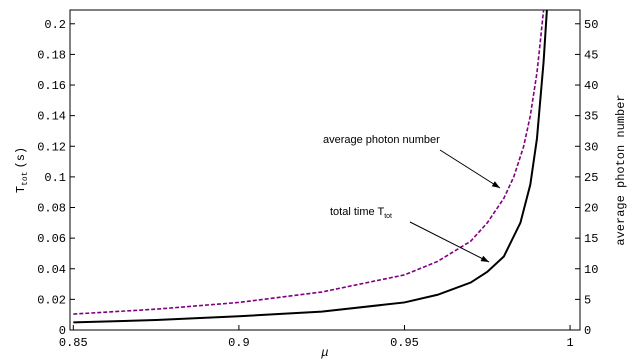 The image size is (633, 360). Describe the element at coordinates (591, 209) in the screenshot. I see `y2-tick-label: 20` at that location.